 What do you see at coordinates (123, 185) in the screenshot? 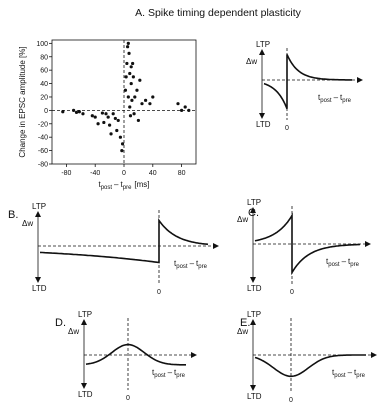
I see `x-axis-label: tpost – tpre [ms]` at bounding box center [123, 185].